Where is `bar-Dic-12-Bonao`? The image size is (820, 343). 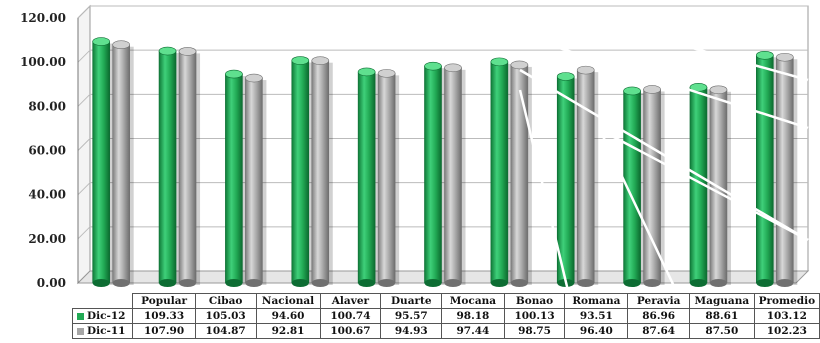
bar-Dic-12-Bonao is located at coordinates (501, 172).